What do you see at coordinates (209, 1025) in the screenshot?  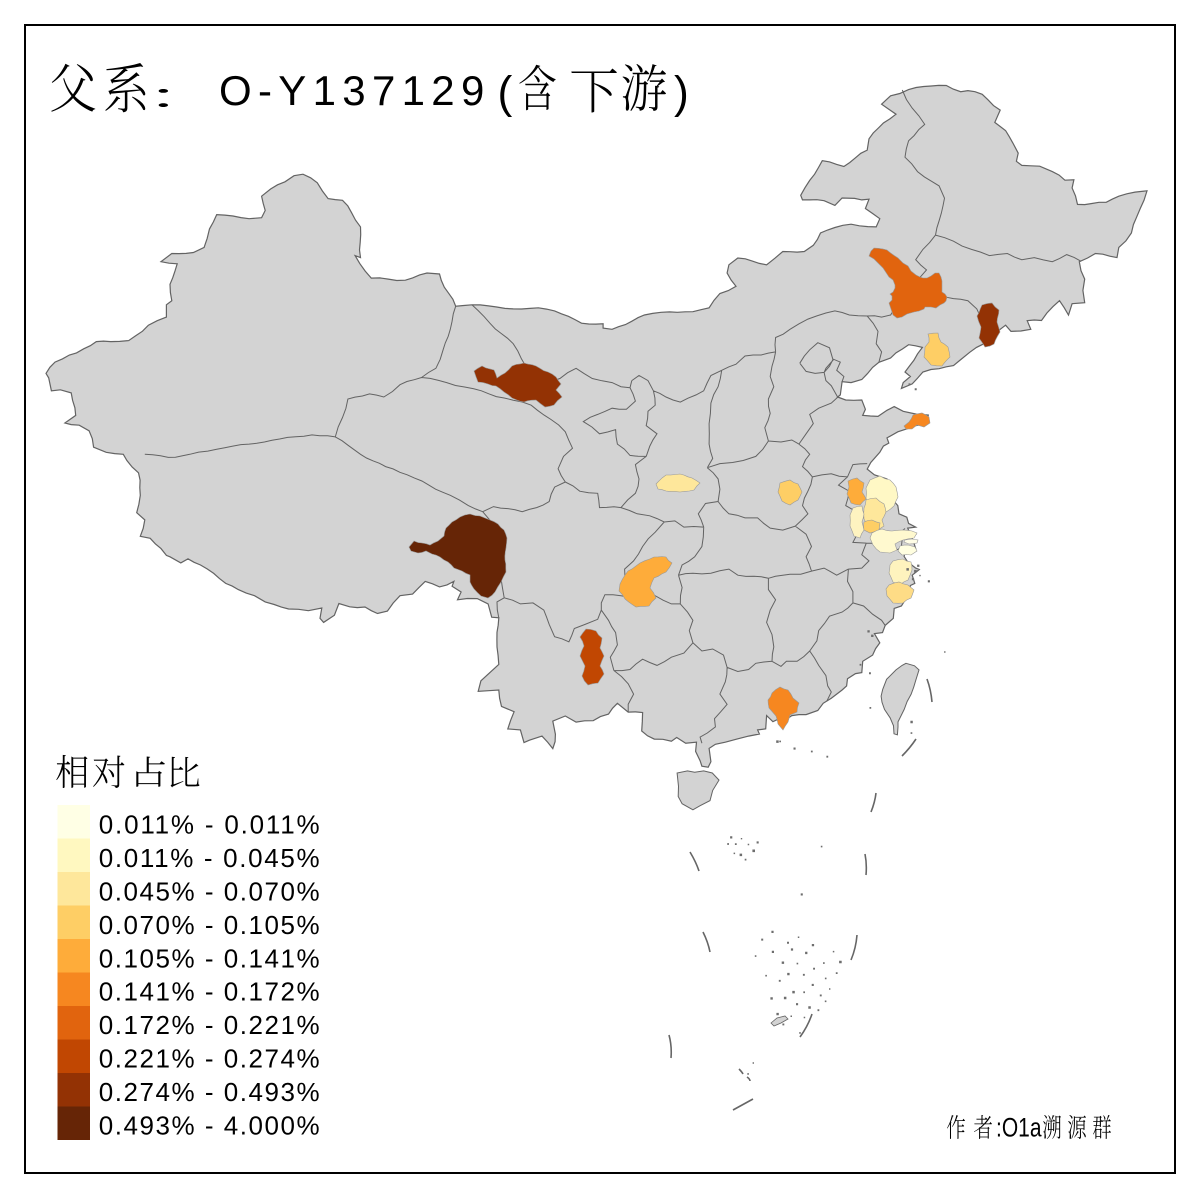 I see `svg-text: 0.172% - 0.221%` at bounding box center [209, 1025].